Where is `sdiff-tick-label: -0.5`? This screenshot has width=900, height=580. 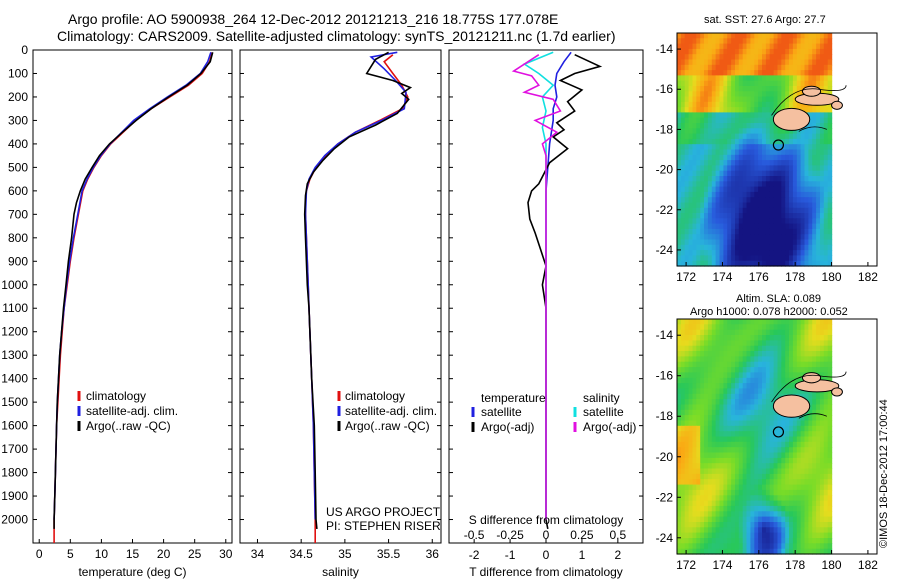
sdiff-tick-label: -0.5 is located at coordinates (474, 535).